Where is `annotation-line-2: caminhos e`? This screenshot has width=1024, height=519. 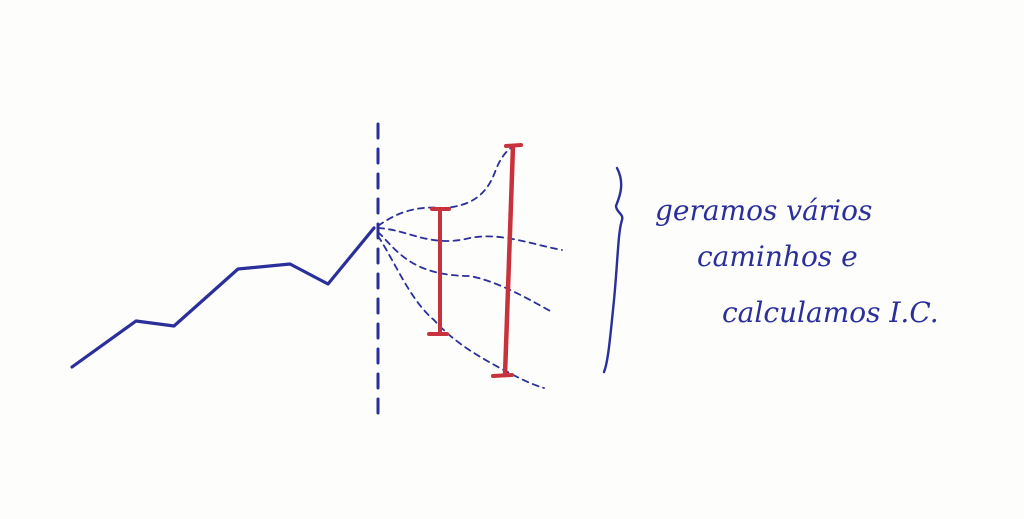 annotation-line-2: caminhos e is located at coordinates (777, 256).